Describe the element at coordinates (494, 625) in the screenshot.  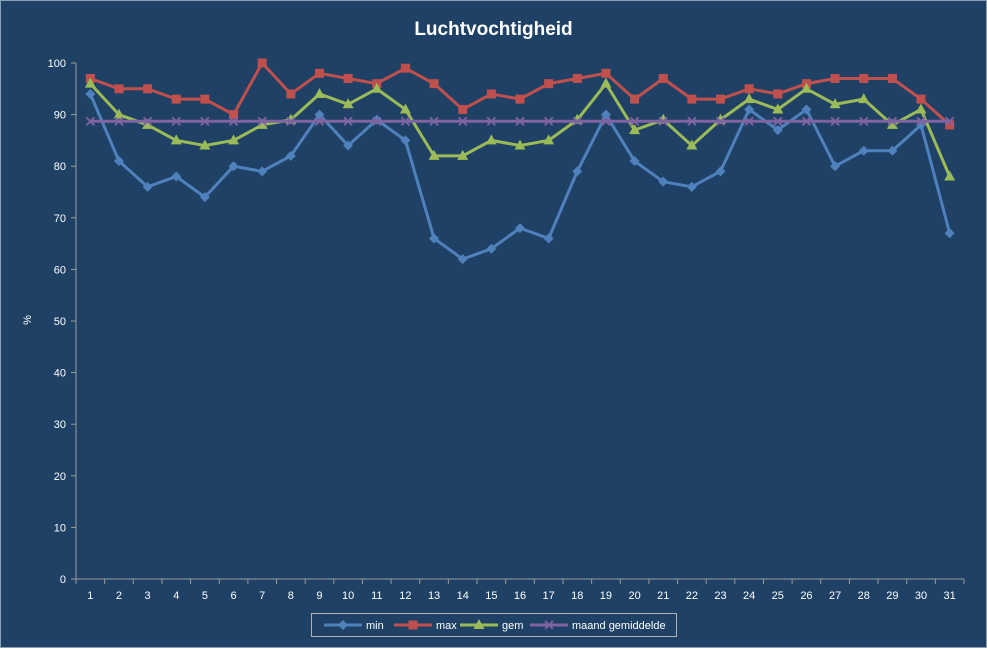
I see `legend: min max gem maand gemiddelde` at that location.